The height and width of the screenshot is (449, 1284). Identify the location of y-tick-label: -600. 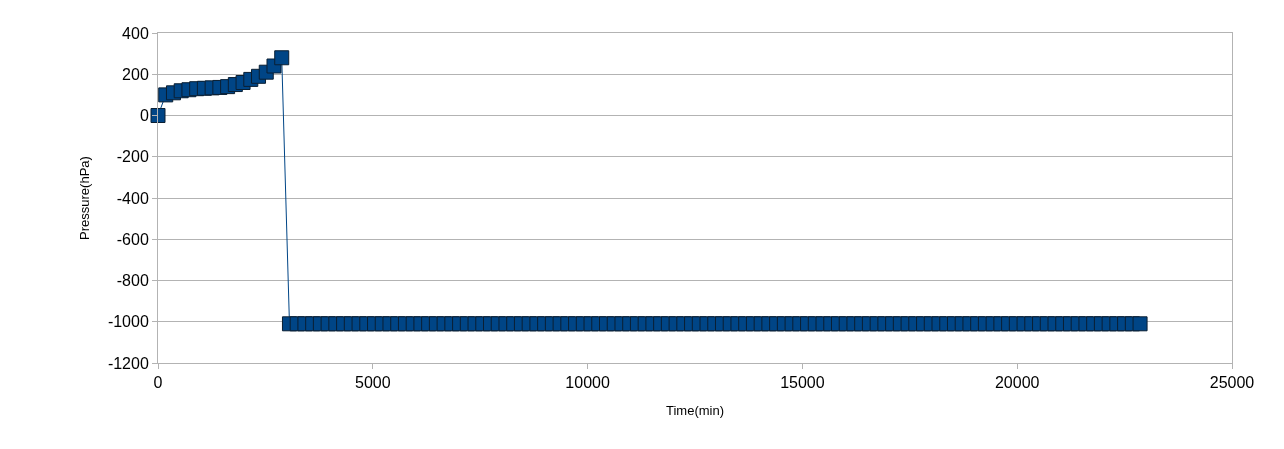
(132, 239).